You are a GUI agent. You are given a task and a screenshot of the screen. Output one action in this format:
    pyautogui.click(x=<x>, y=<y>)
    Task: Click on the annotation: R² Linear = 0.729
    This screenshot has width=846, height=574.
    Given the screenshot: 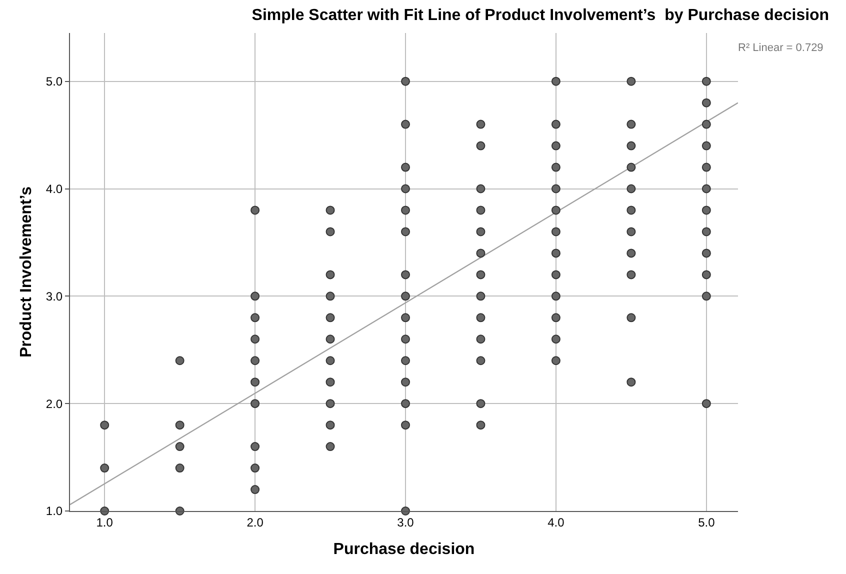 What is the action you would take?
    pyautogui.click(x=781, y=48)
    